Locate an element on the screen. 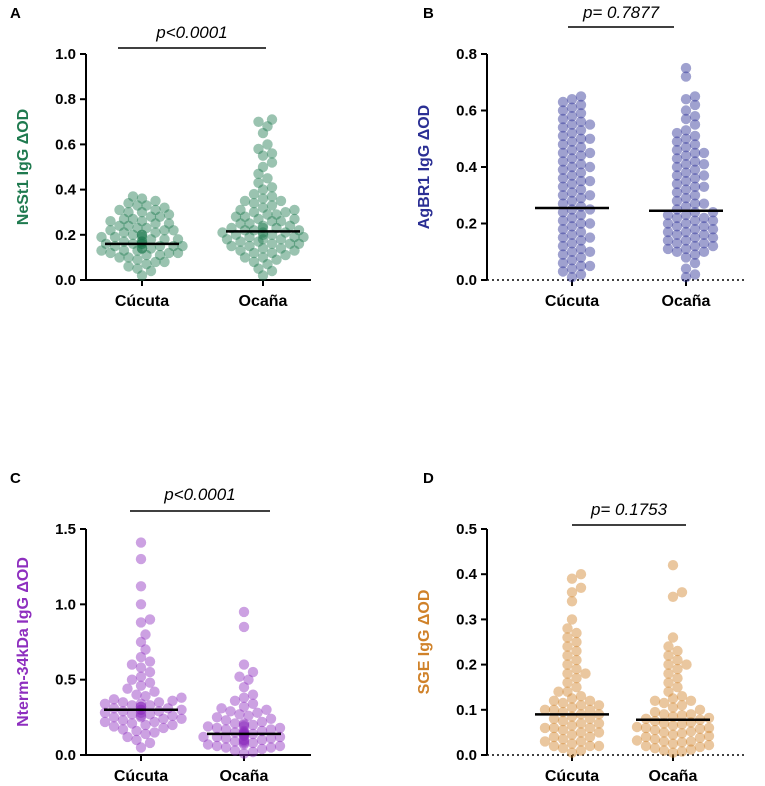 Image resolution: width=765 pixels, height=786 pixels. category-label: Cúcuta is located at coordinates (572, 776).